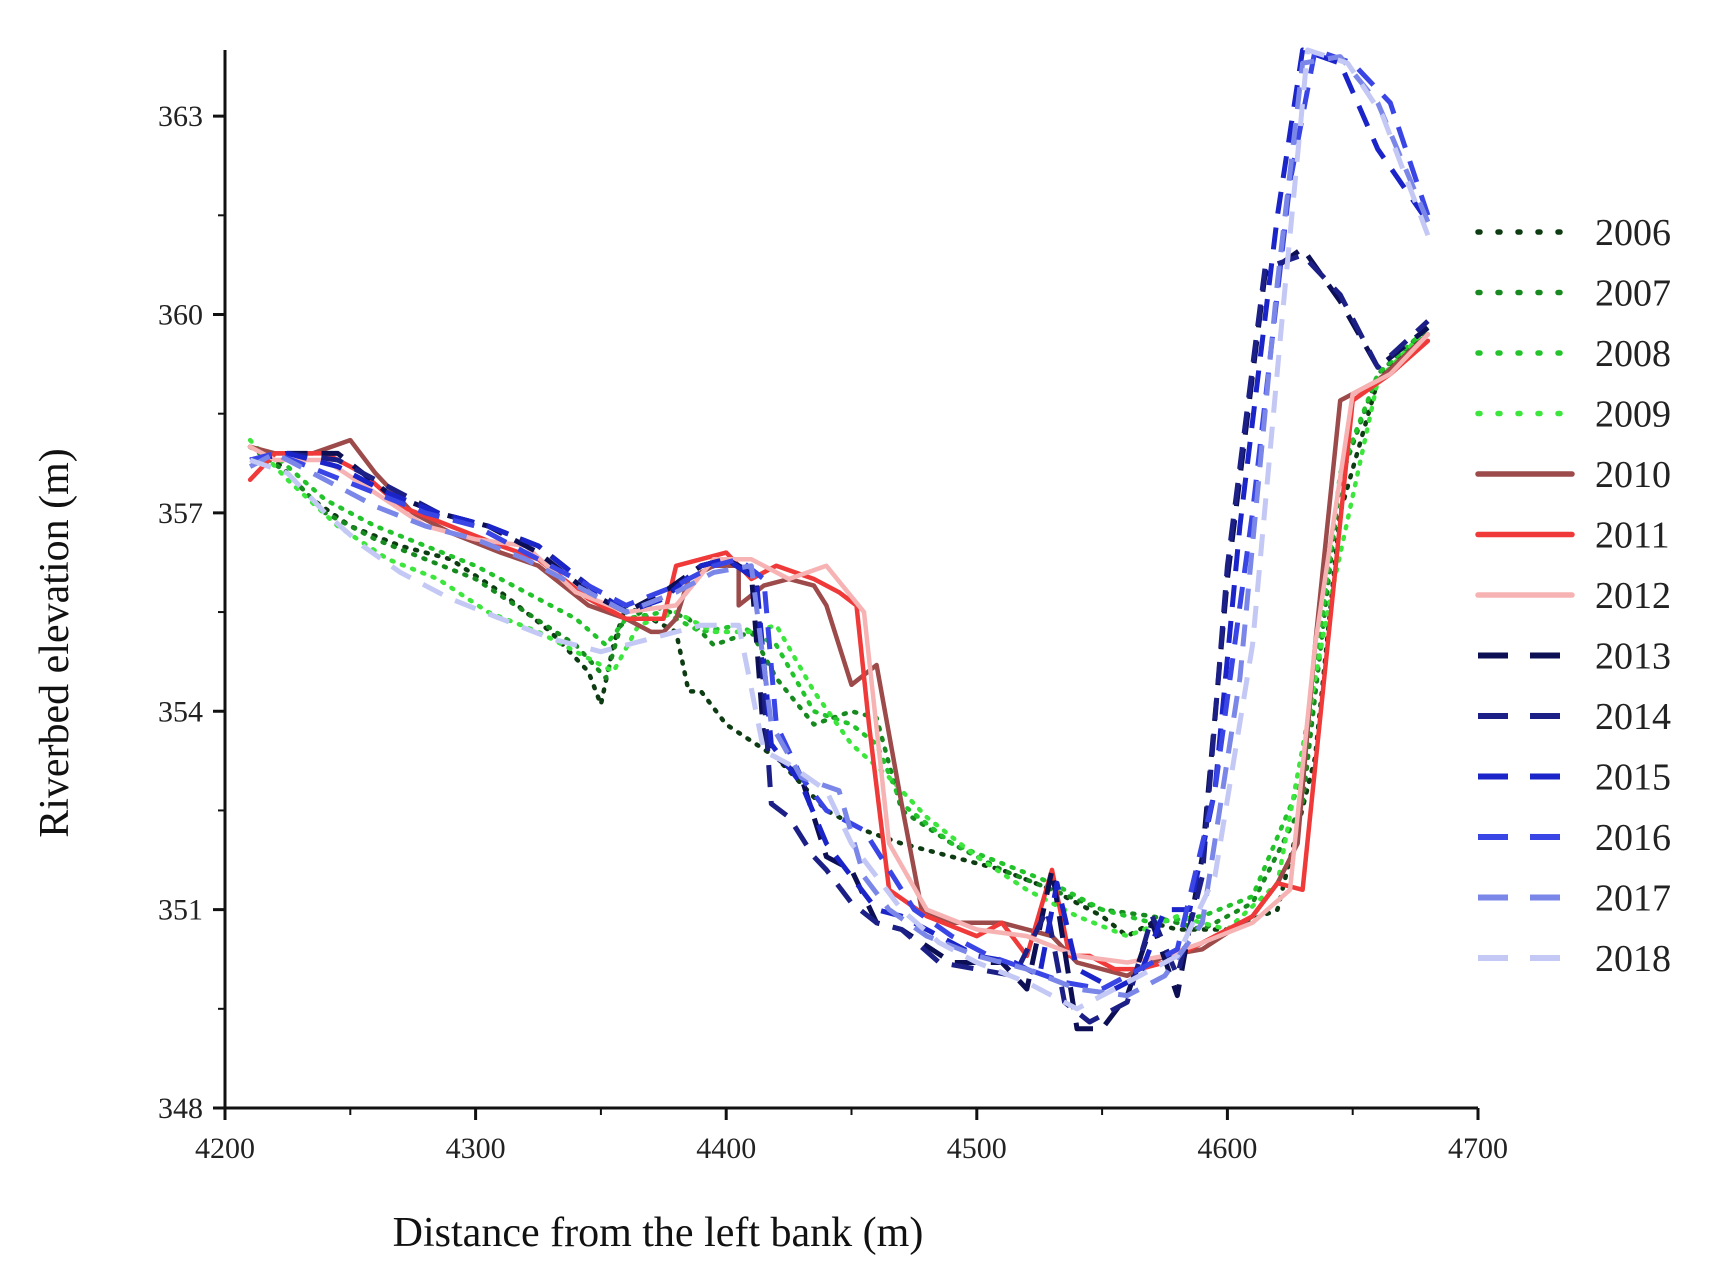 This screenshot has width=1726, height=1288. Describe the element at coordinates (1633, 596) in the screenshot. I see `legend-label-2012: 2012` at that location.